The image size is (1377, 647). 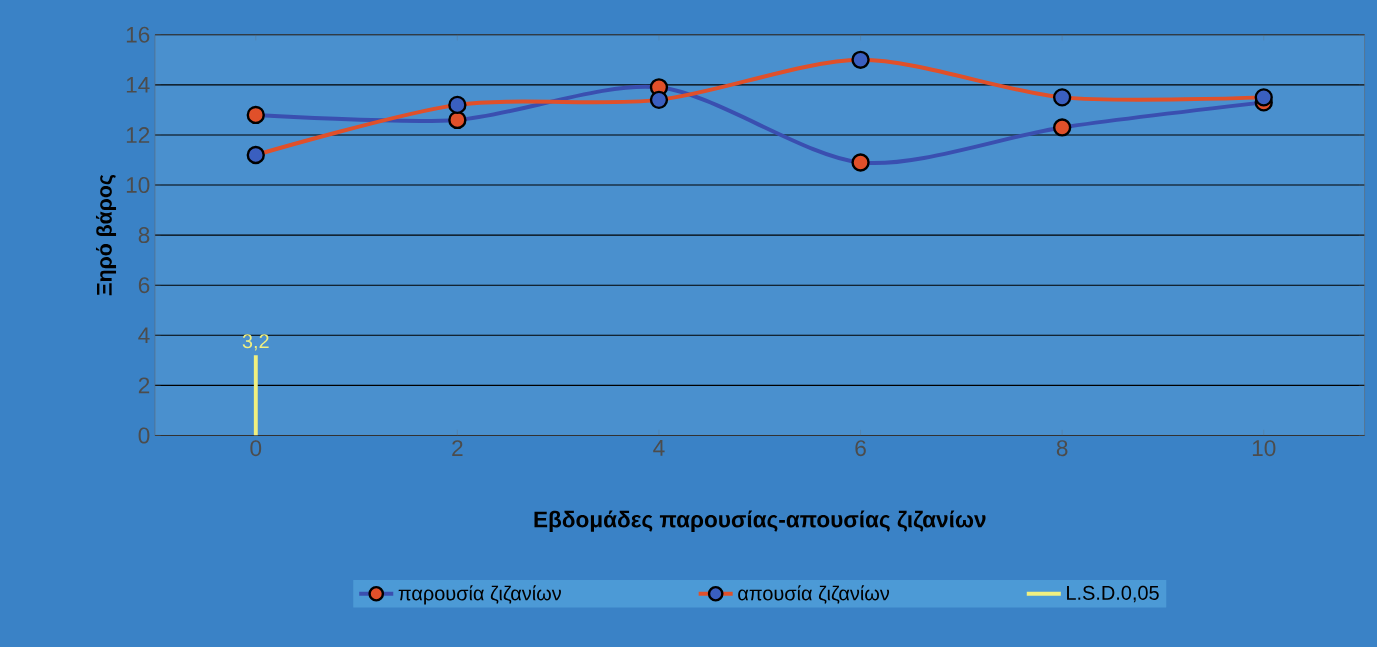 I want to click on legend-label: παρουσία ζιζανίων, so click(x=479, y=595).